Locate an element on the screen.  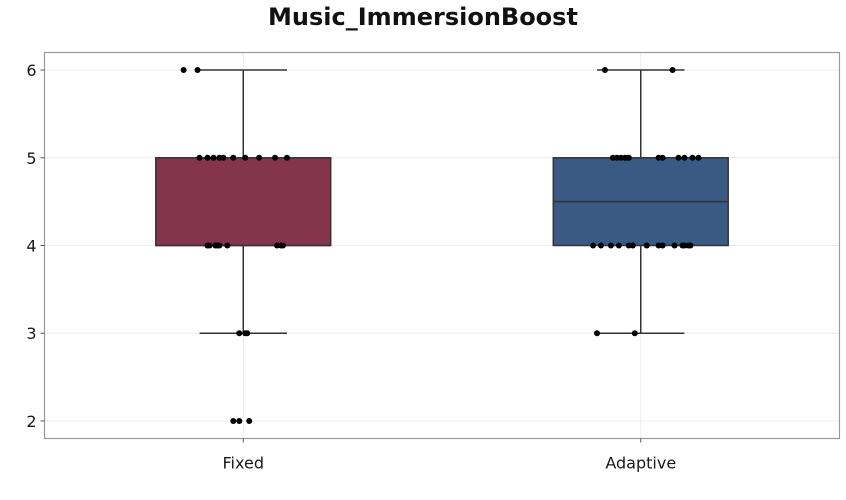
y-tick-label: 4 is located at coordinates (31, 246).